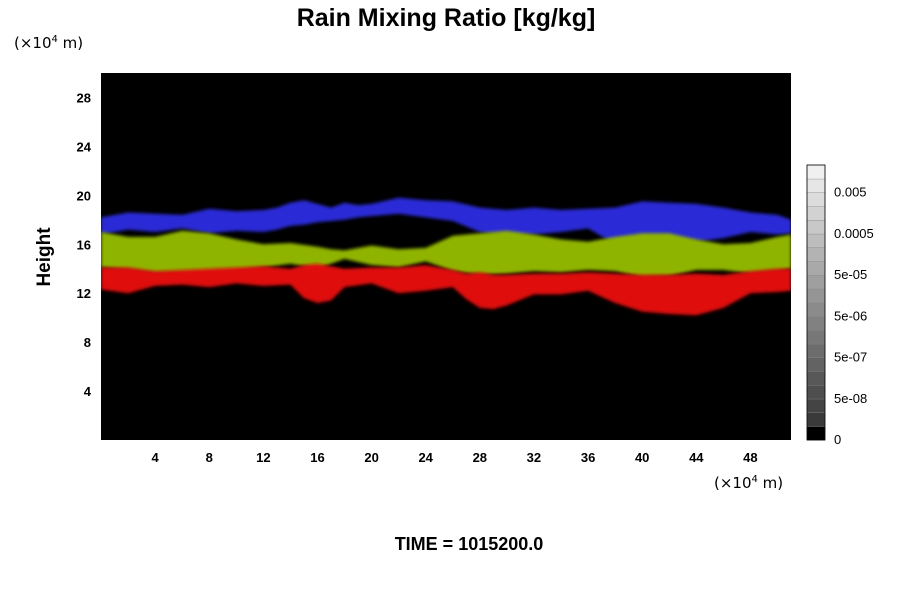 This screenshot has height=600, width=900. I want to click on colorbar-frame, so click(816, 302).